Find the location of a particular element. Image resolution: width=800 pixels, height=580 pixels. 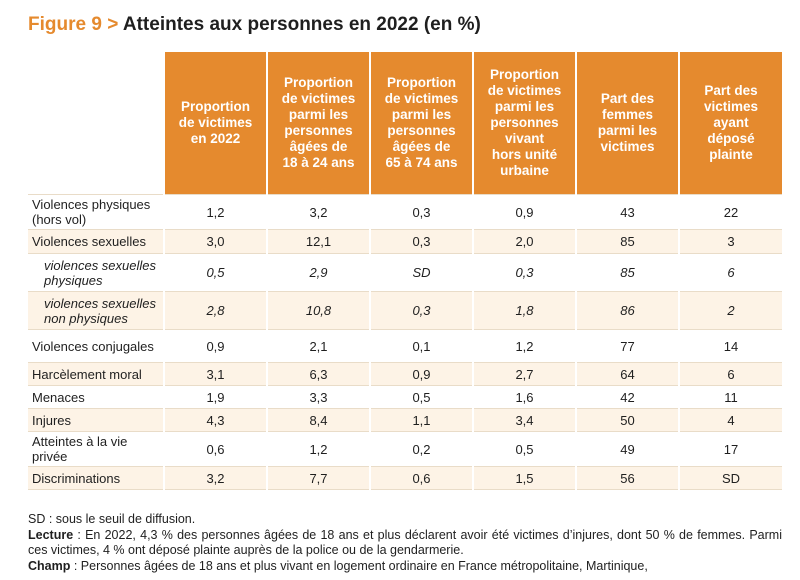

row-label: Atteintes à la vie privée is located at coordinates (96, 449).